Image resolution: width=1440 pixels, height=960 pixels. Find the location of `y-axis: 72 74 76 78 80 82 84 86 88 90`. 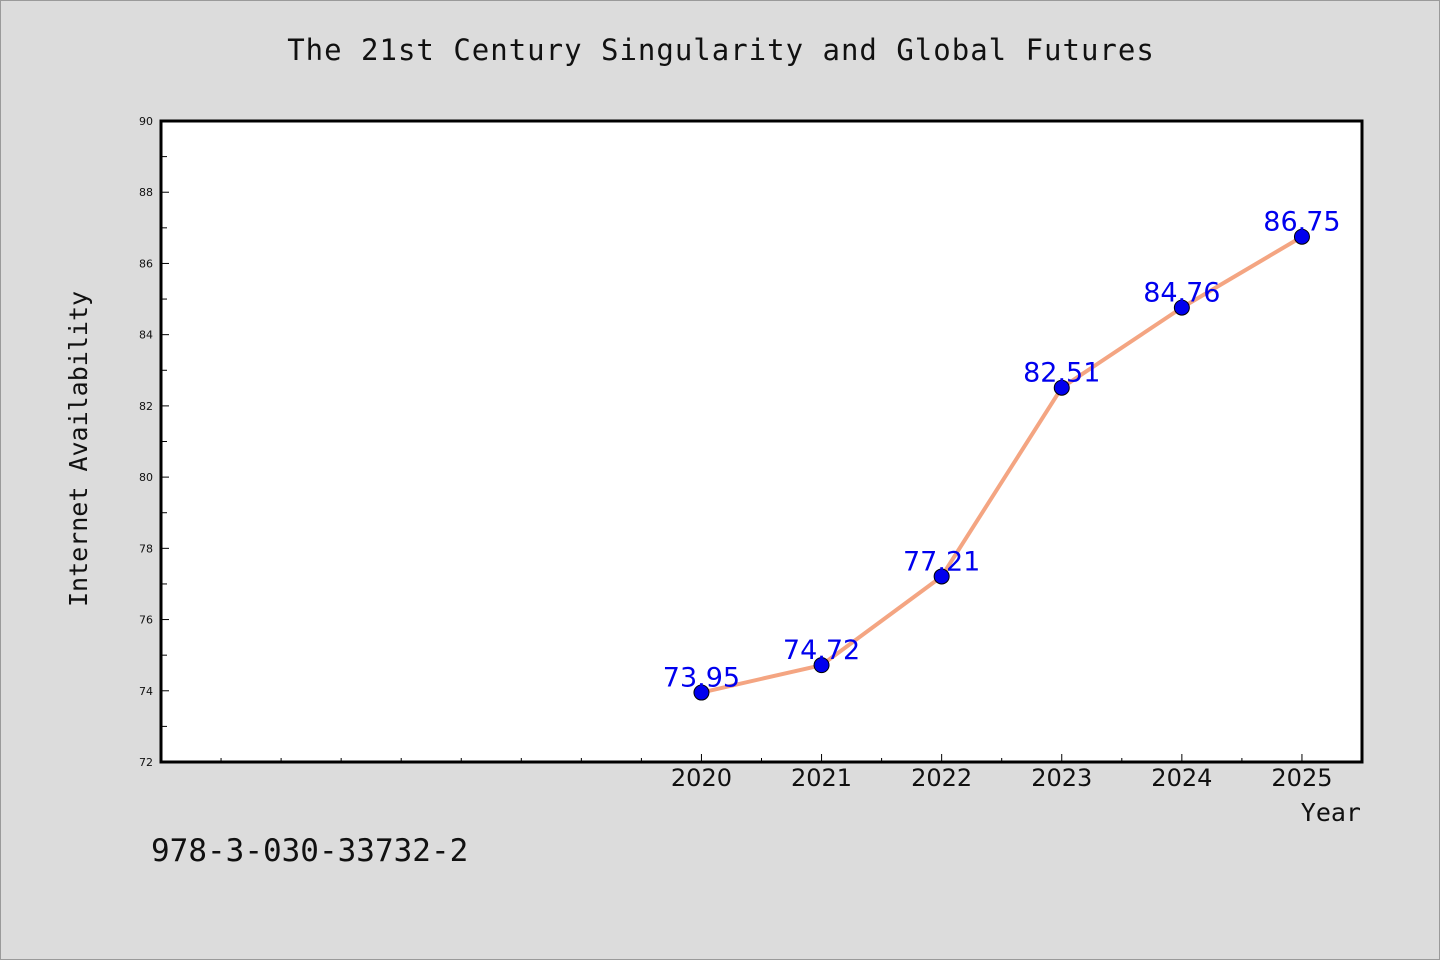

y-axis: 72 74 76 78 80 82 84 86 88 90 is located at coordinates (154, 442).